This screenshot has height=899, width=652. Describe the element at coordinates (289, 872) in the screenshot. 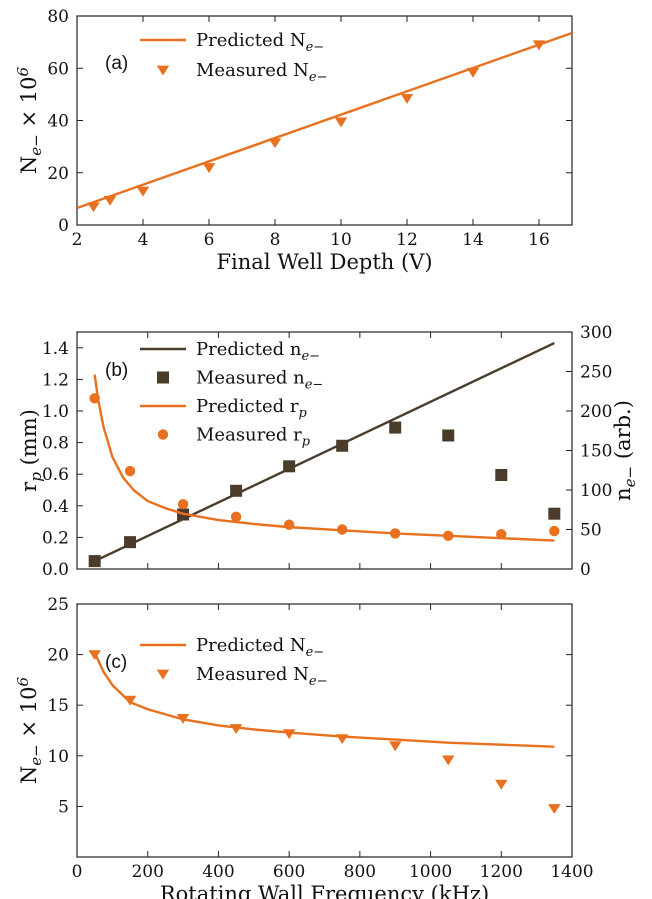

I see `x-tick-label: 600` at that location.